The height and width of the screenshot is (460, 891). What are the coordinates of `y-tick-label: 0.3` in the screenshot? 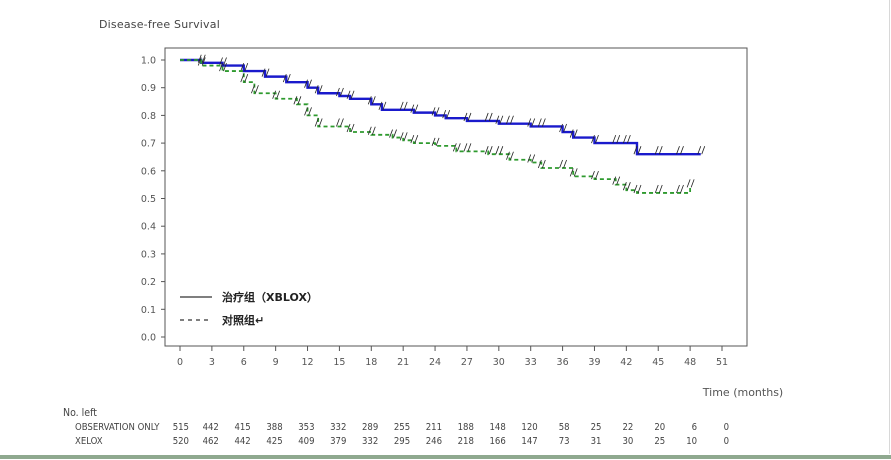 It's located at (148, 254).